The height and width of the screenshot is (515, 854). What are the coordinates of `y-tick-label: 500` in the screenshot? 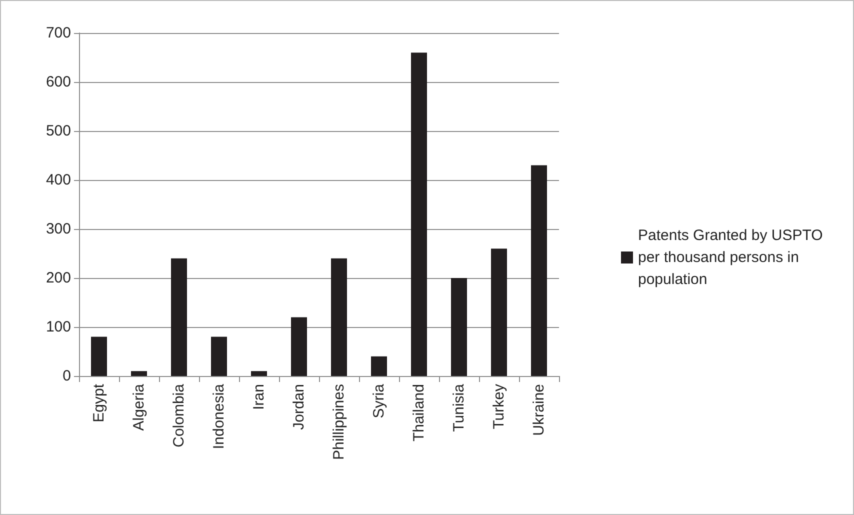 It's located at (58, 131).